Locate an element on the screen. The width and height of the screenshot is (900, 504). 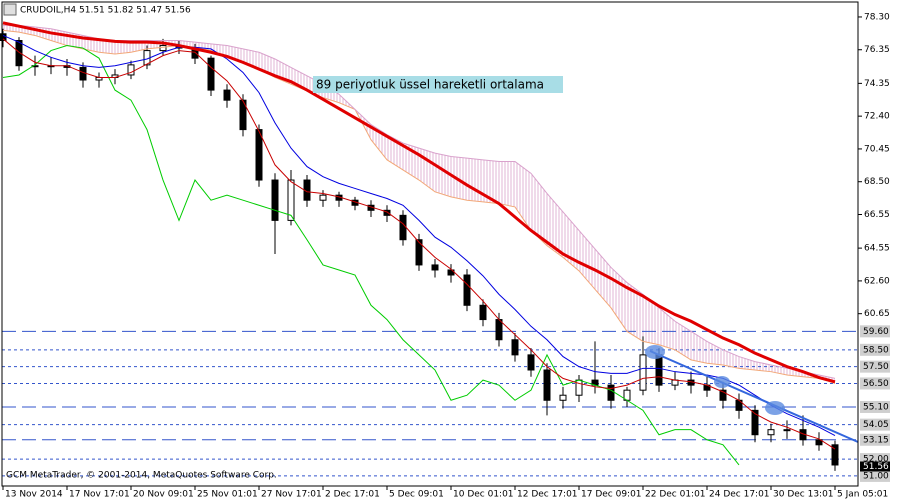
y-tick-label: 78.30 is located at coordinates (877, 17).